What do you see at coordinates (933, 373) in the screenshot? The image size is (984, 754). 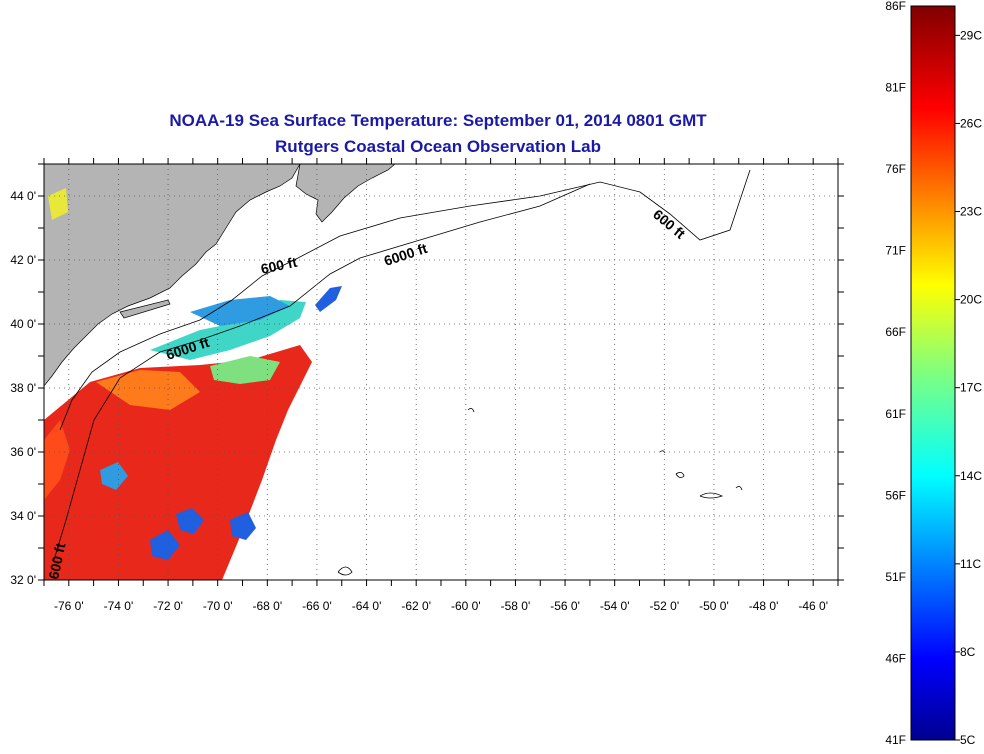 I see `colorbar` at bounding box center [933, 373].